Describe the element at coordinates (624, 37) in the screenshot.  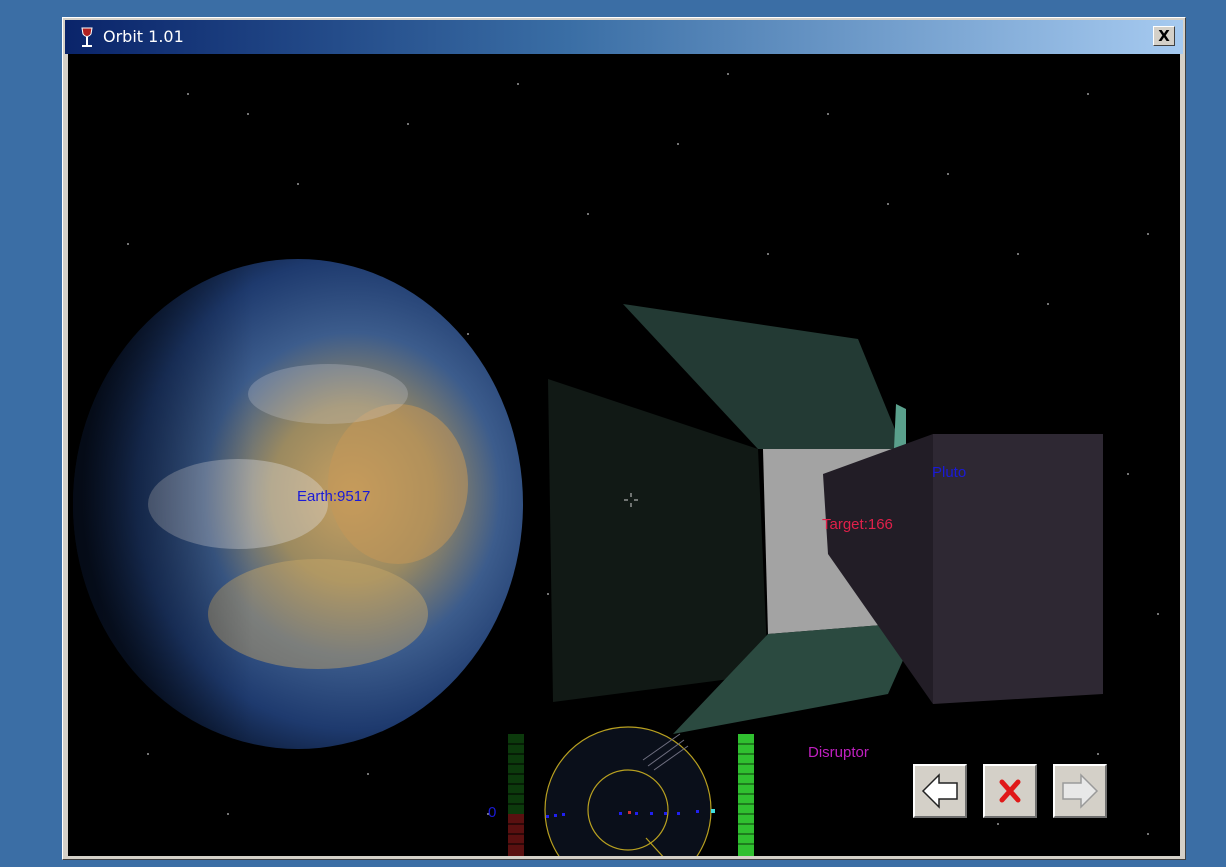
I see `title-bar: Orbit 1.01 X` at that location.